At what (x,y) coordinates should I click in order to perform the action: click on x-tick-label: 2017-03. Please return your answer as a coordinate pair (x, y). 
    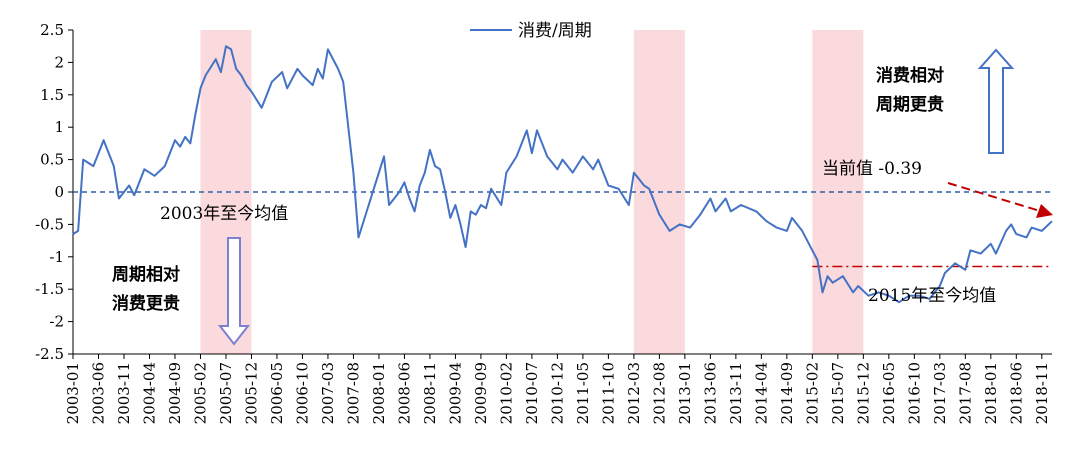
    Looking at the image, I should click on (940, 393).